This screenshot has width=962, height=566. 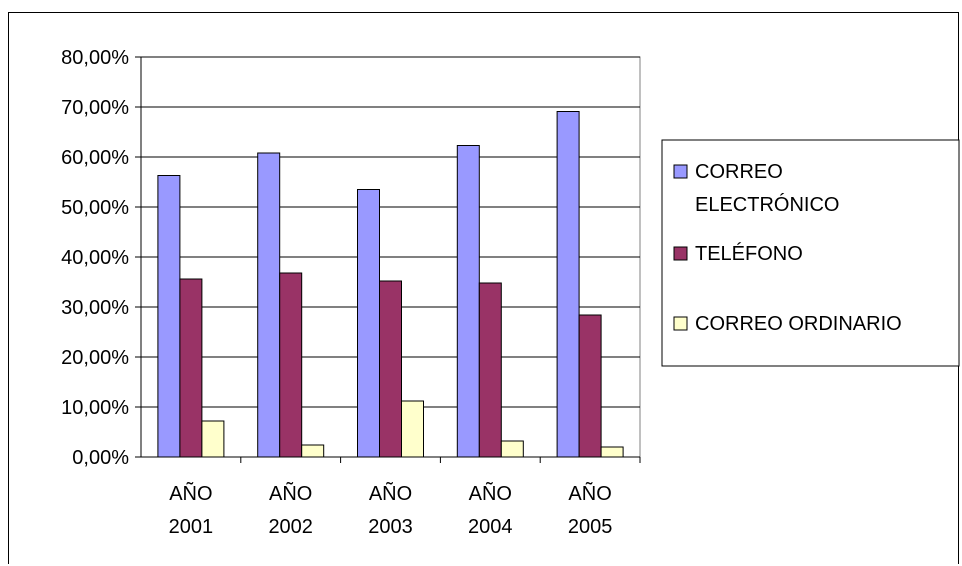 I want to click on y-tick-label: 20,00%, so click(x=95, y=358).